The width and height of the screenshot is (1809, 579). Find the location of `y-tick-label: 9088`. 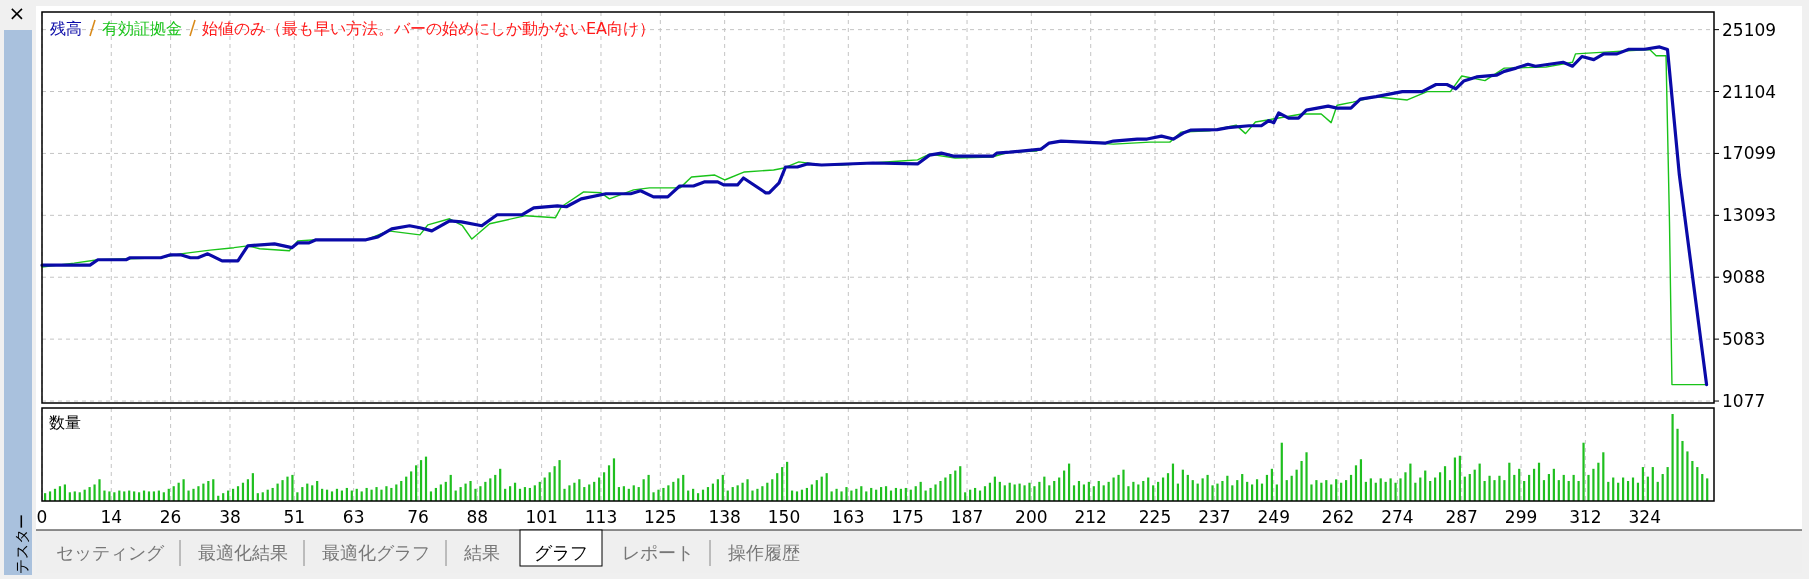

y-tick-label: 9088 is located at coordinates (1744, 277).